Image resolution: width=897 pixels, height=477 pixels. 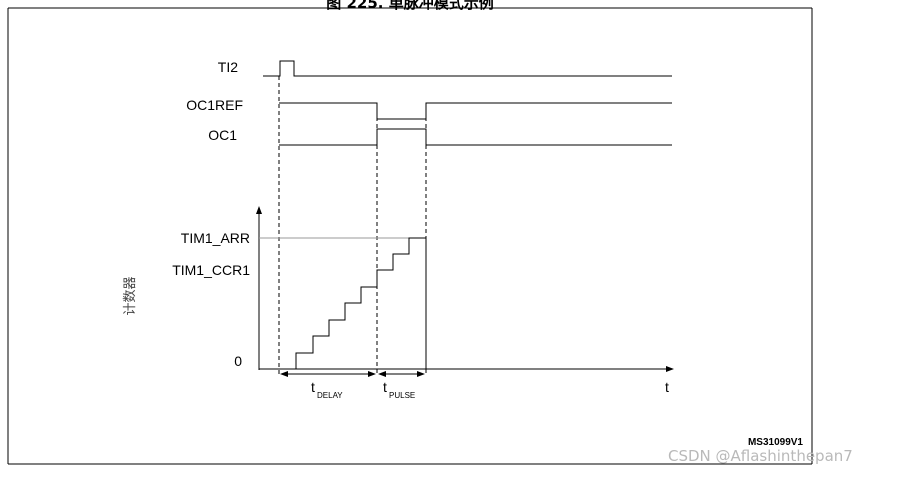 I want to click on oc1-label: OC1, so click(x=222, y=135).